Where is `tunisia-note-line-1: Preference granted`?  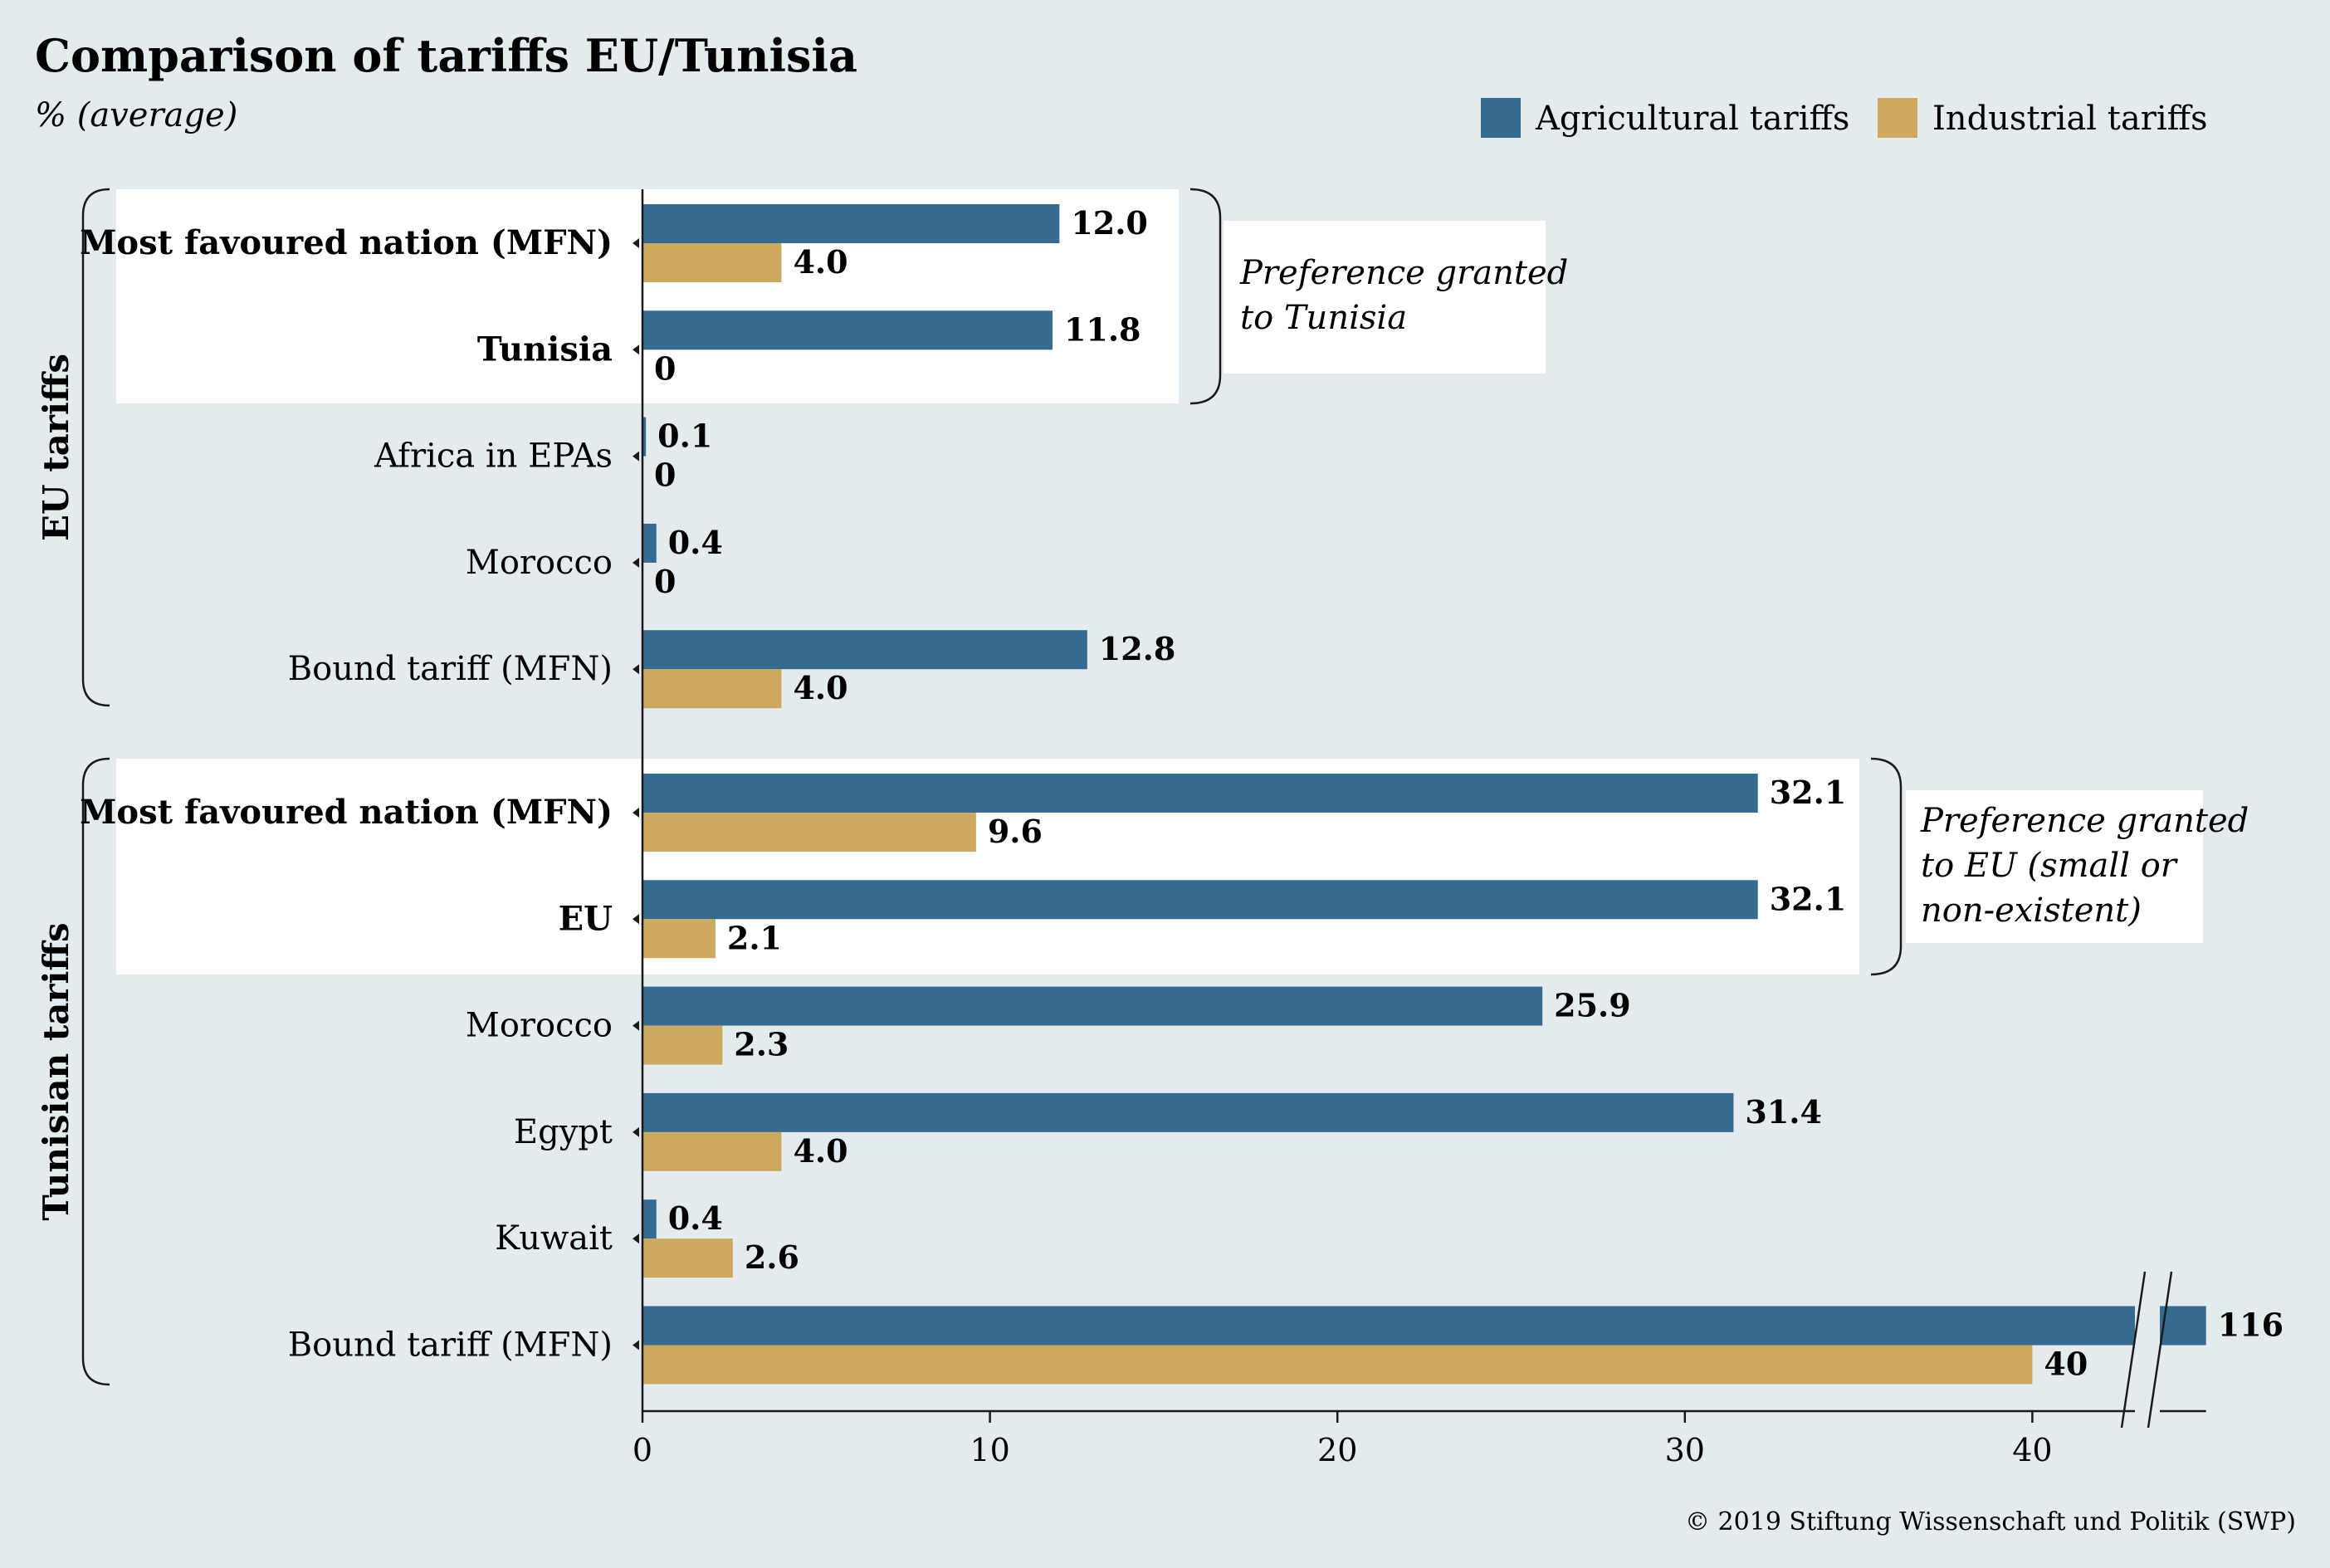
tunisia-note-line-1: Preference granted is located at coordinates (2084, 821).